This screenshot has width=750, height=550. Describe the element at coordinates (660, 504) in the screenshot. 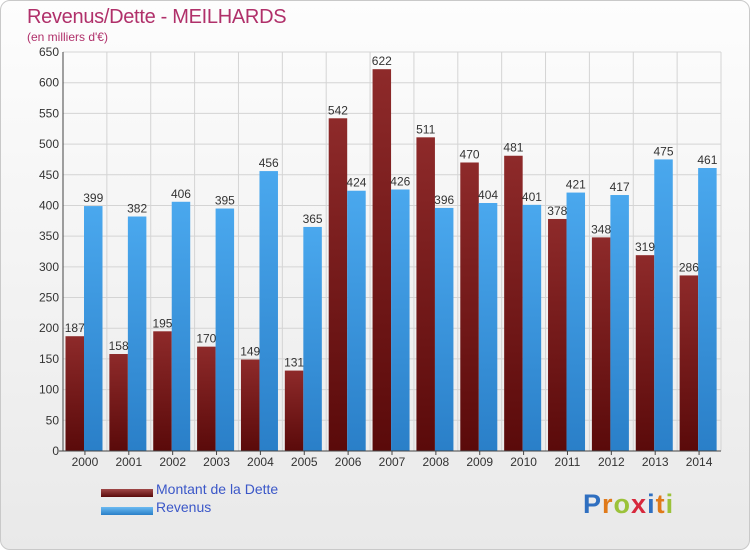

I see `logo-letter: t` at that location.